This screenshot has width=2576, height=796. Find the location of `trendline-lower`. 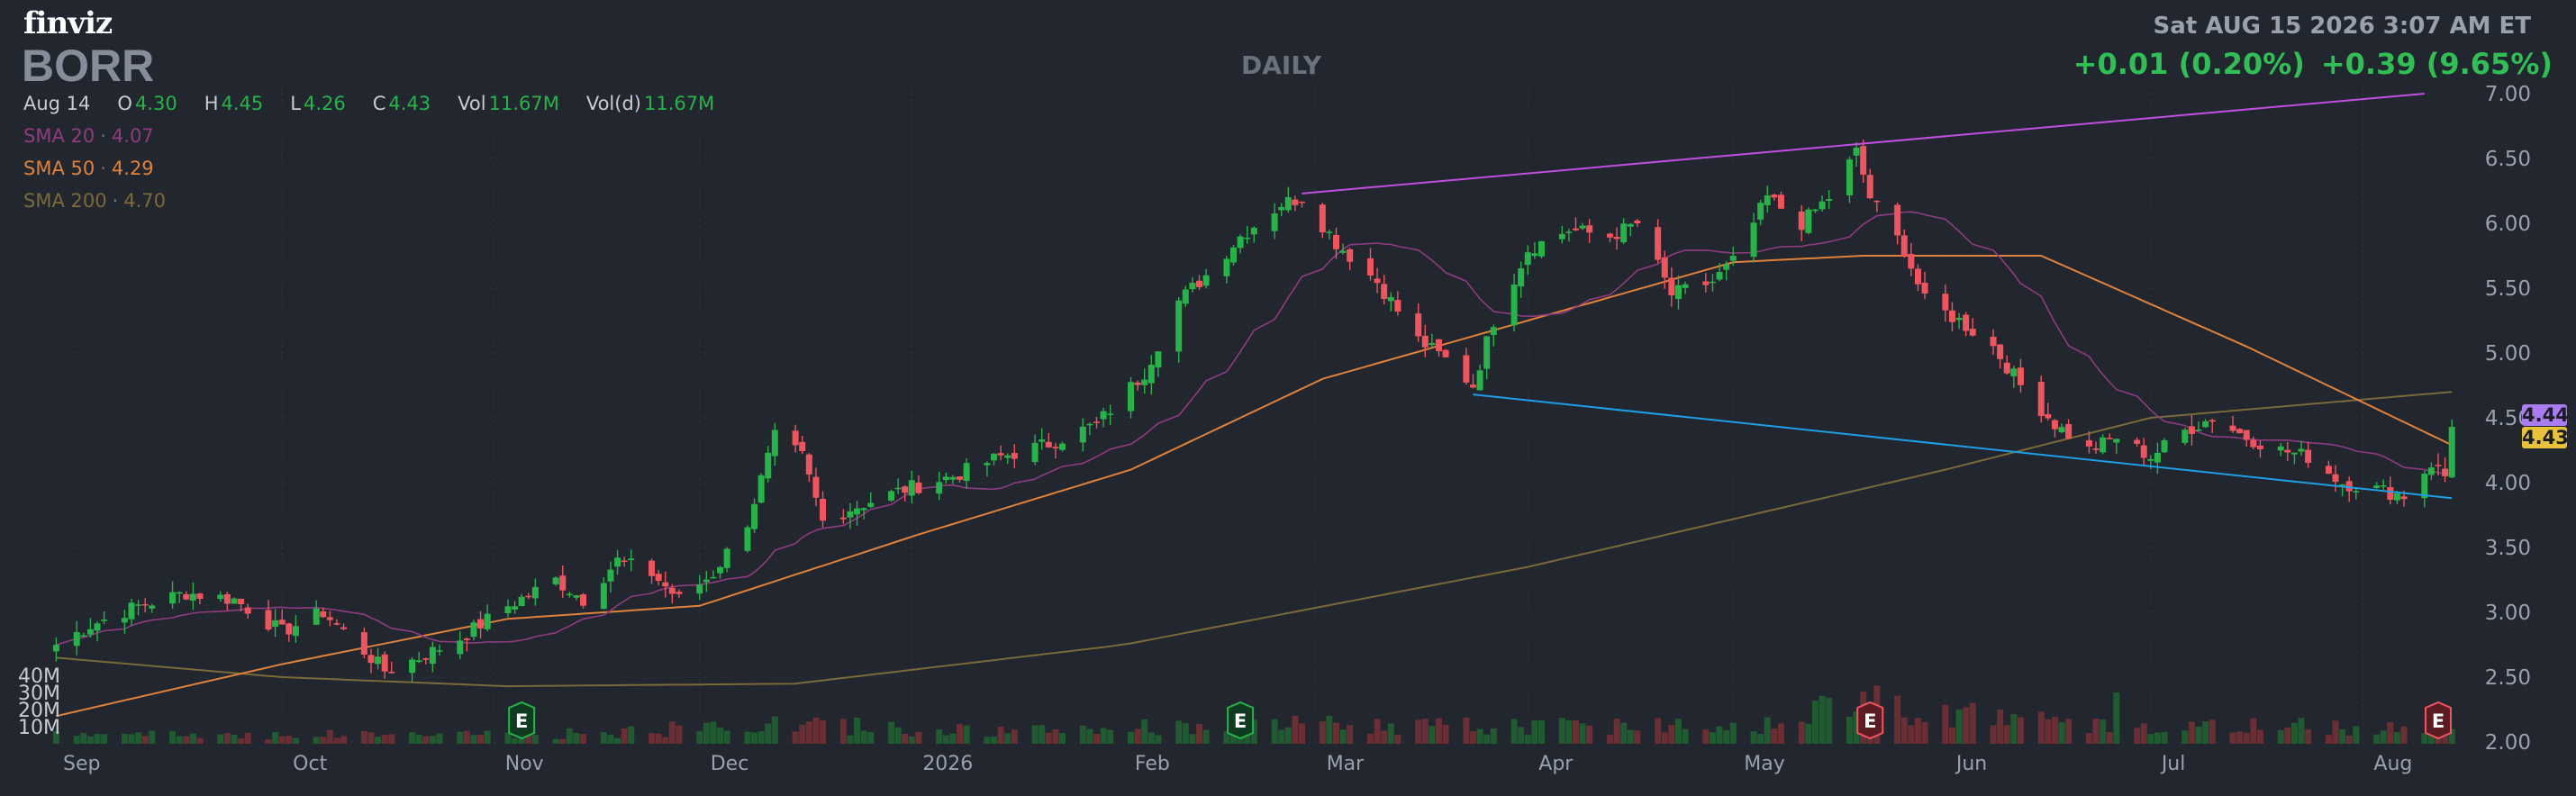

trendline-lower is located at coordinates (1963, 447).